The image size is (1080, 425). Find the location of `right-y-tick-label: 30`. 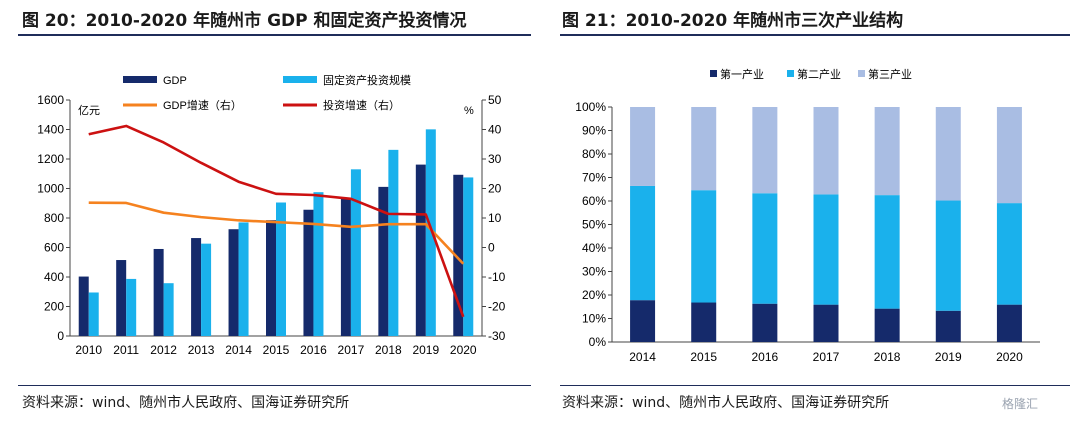

right-y-tick-label: 30 is located at coordinates (495, 159).